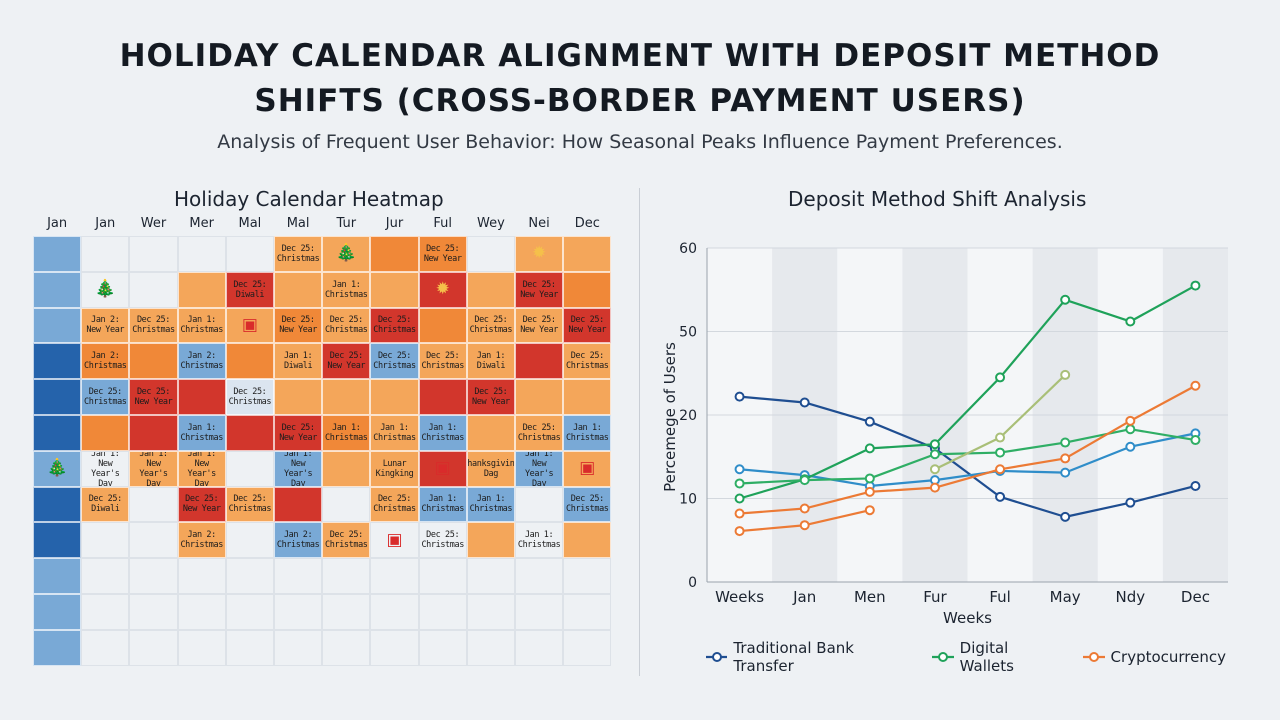 Image resolution: width=1280 pixels, height=720 pixels. I want to click on panel-divider, so click(639, 432).